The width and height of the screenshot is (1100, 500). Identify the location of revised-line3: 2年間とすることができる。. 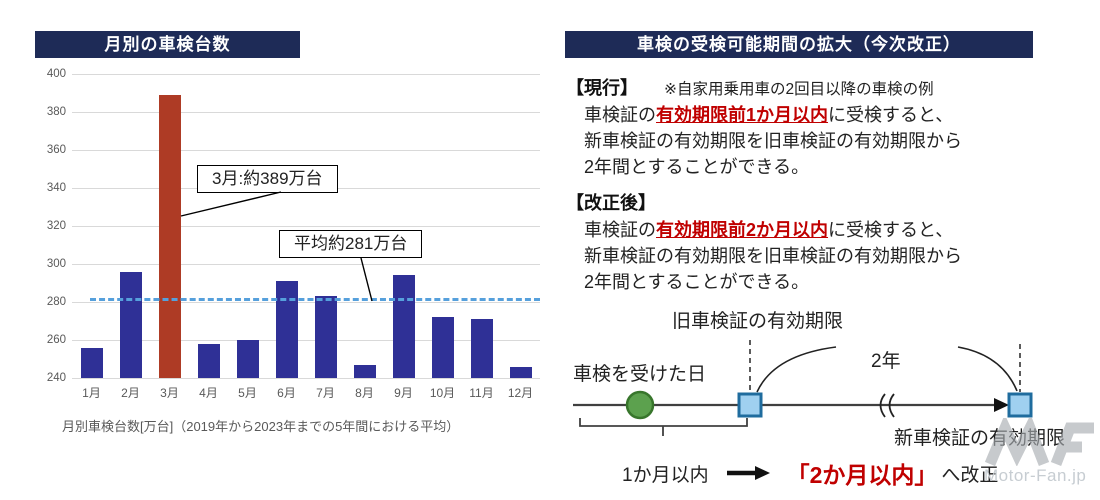
(697, 282).